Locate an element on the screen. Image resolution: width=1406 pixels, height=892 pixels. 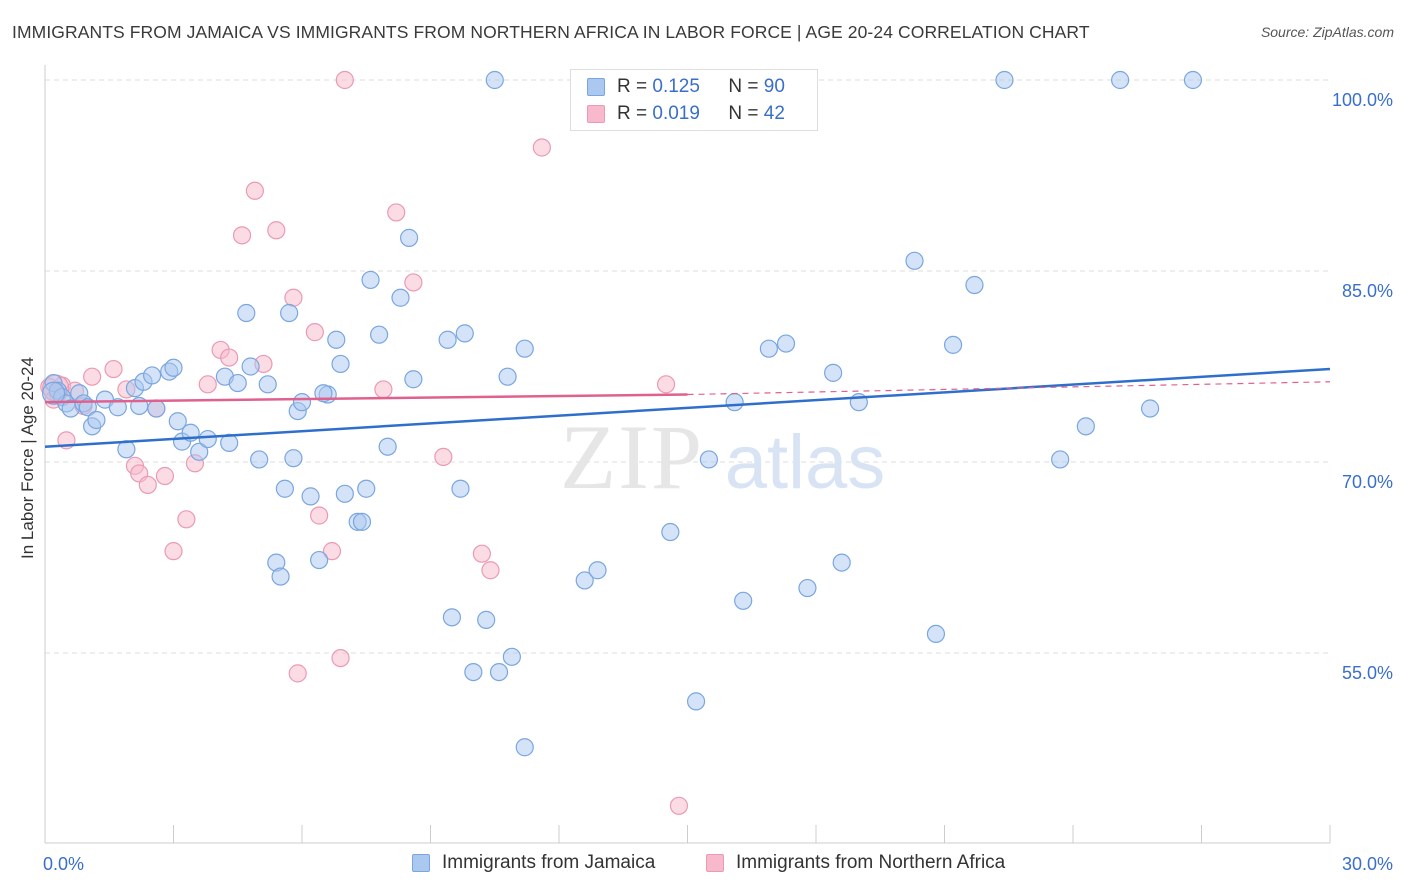
x-tick-label: 0.0% is located at coordinates (63, 864).